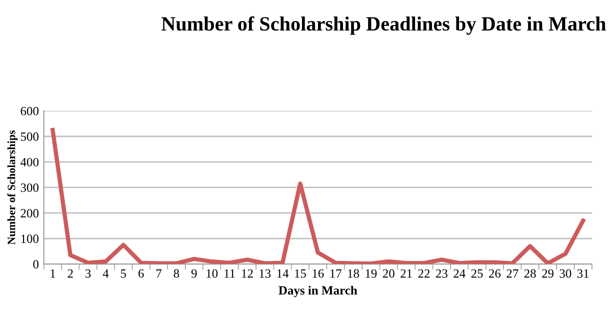 The height and width of the screenshot is (326, 609). Describe the element at coordinates (300, 273) in the screenshot. I see `x-tick-label: 15` at that location.